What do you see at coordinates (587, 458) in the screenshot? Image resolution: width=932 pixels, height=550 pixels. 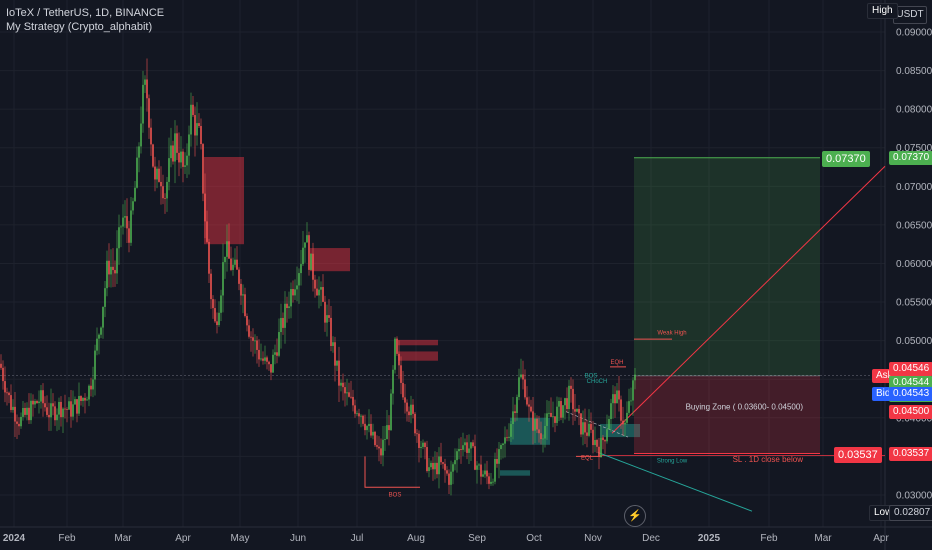 I see `annotation-label: EQL` at bounding box center [587, 458].